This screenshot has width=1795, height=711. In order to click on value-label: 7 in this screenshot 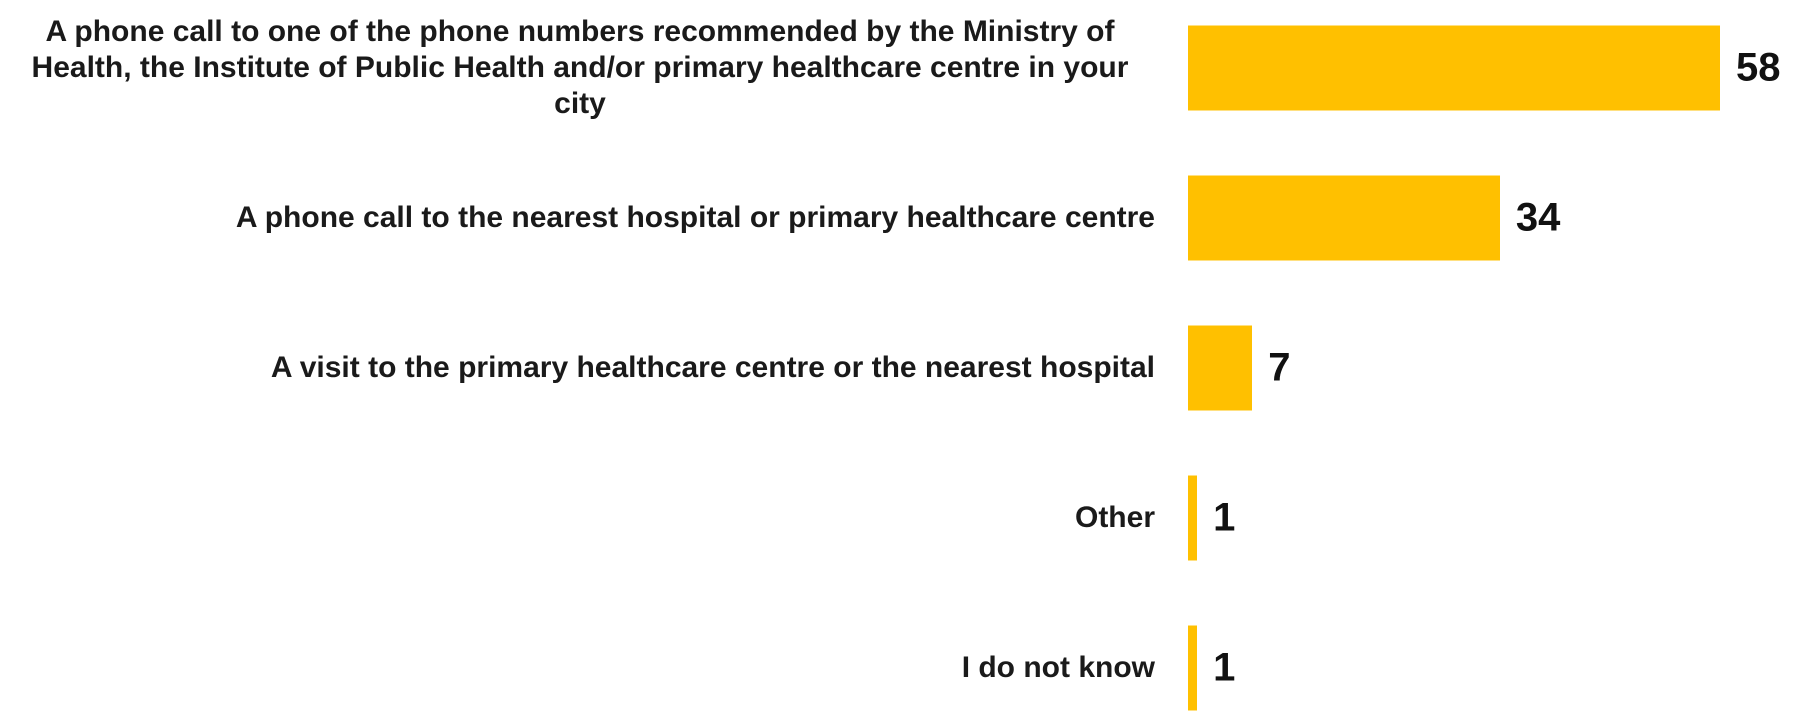, I will do `click(1279, 367)`.